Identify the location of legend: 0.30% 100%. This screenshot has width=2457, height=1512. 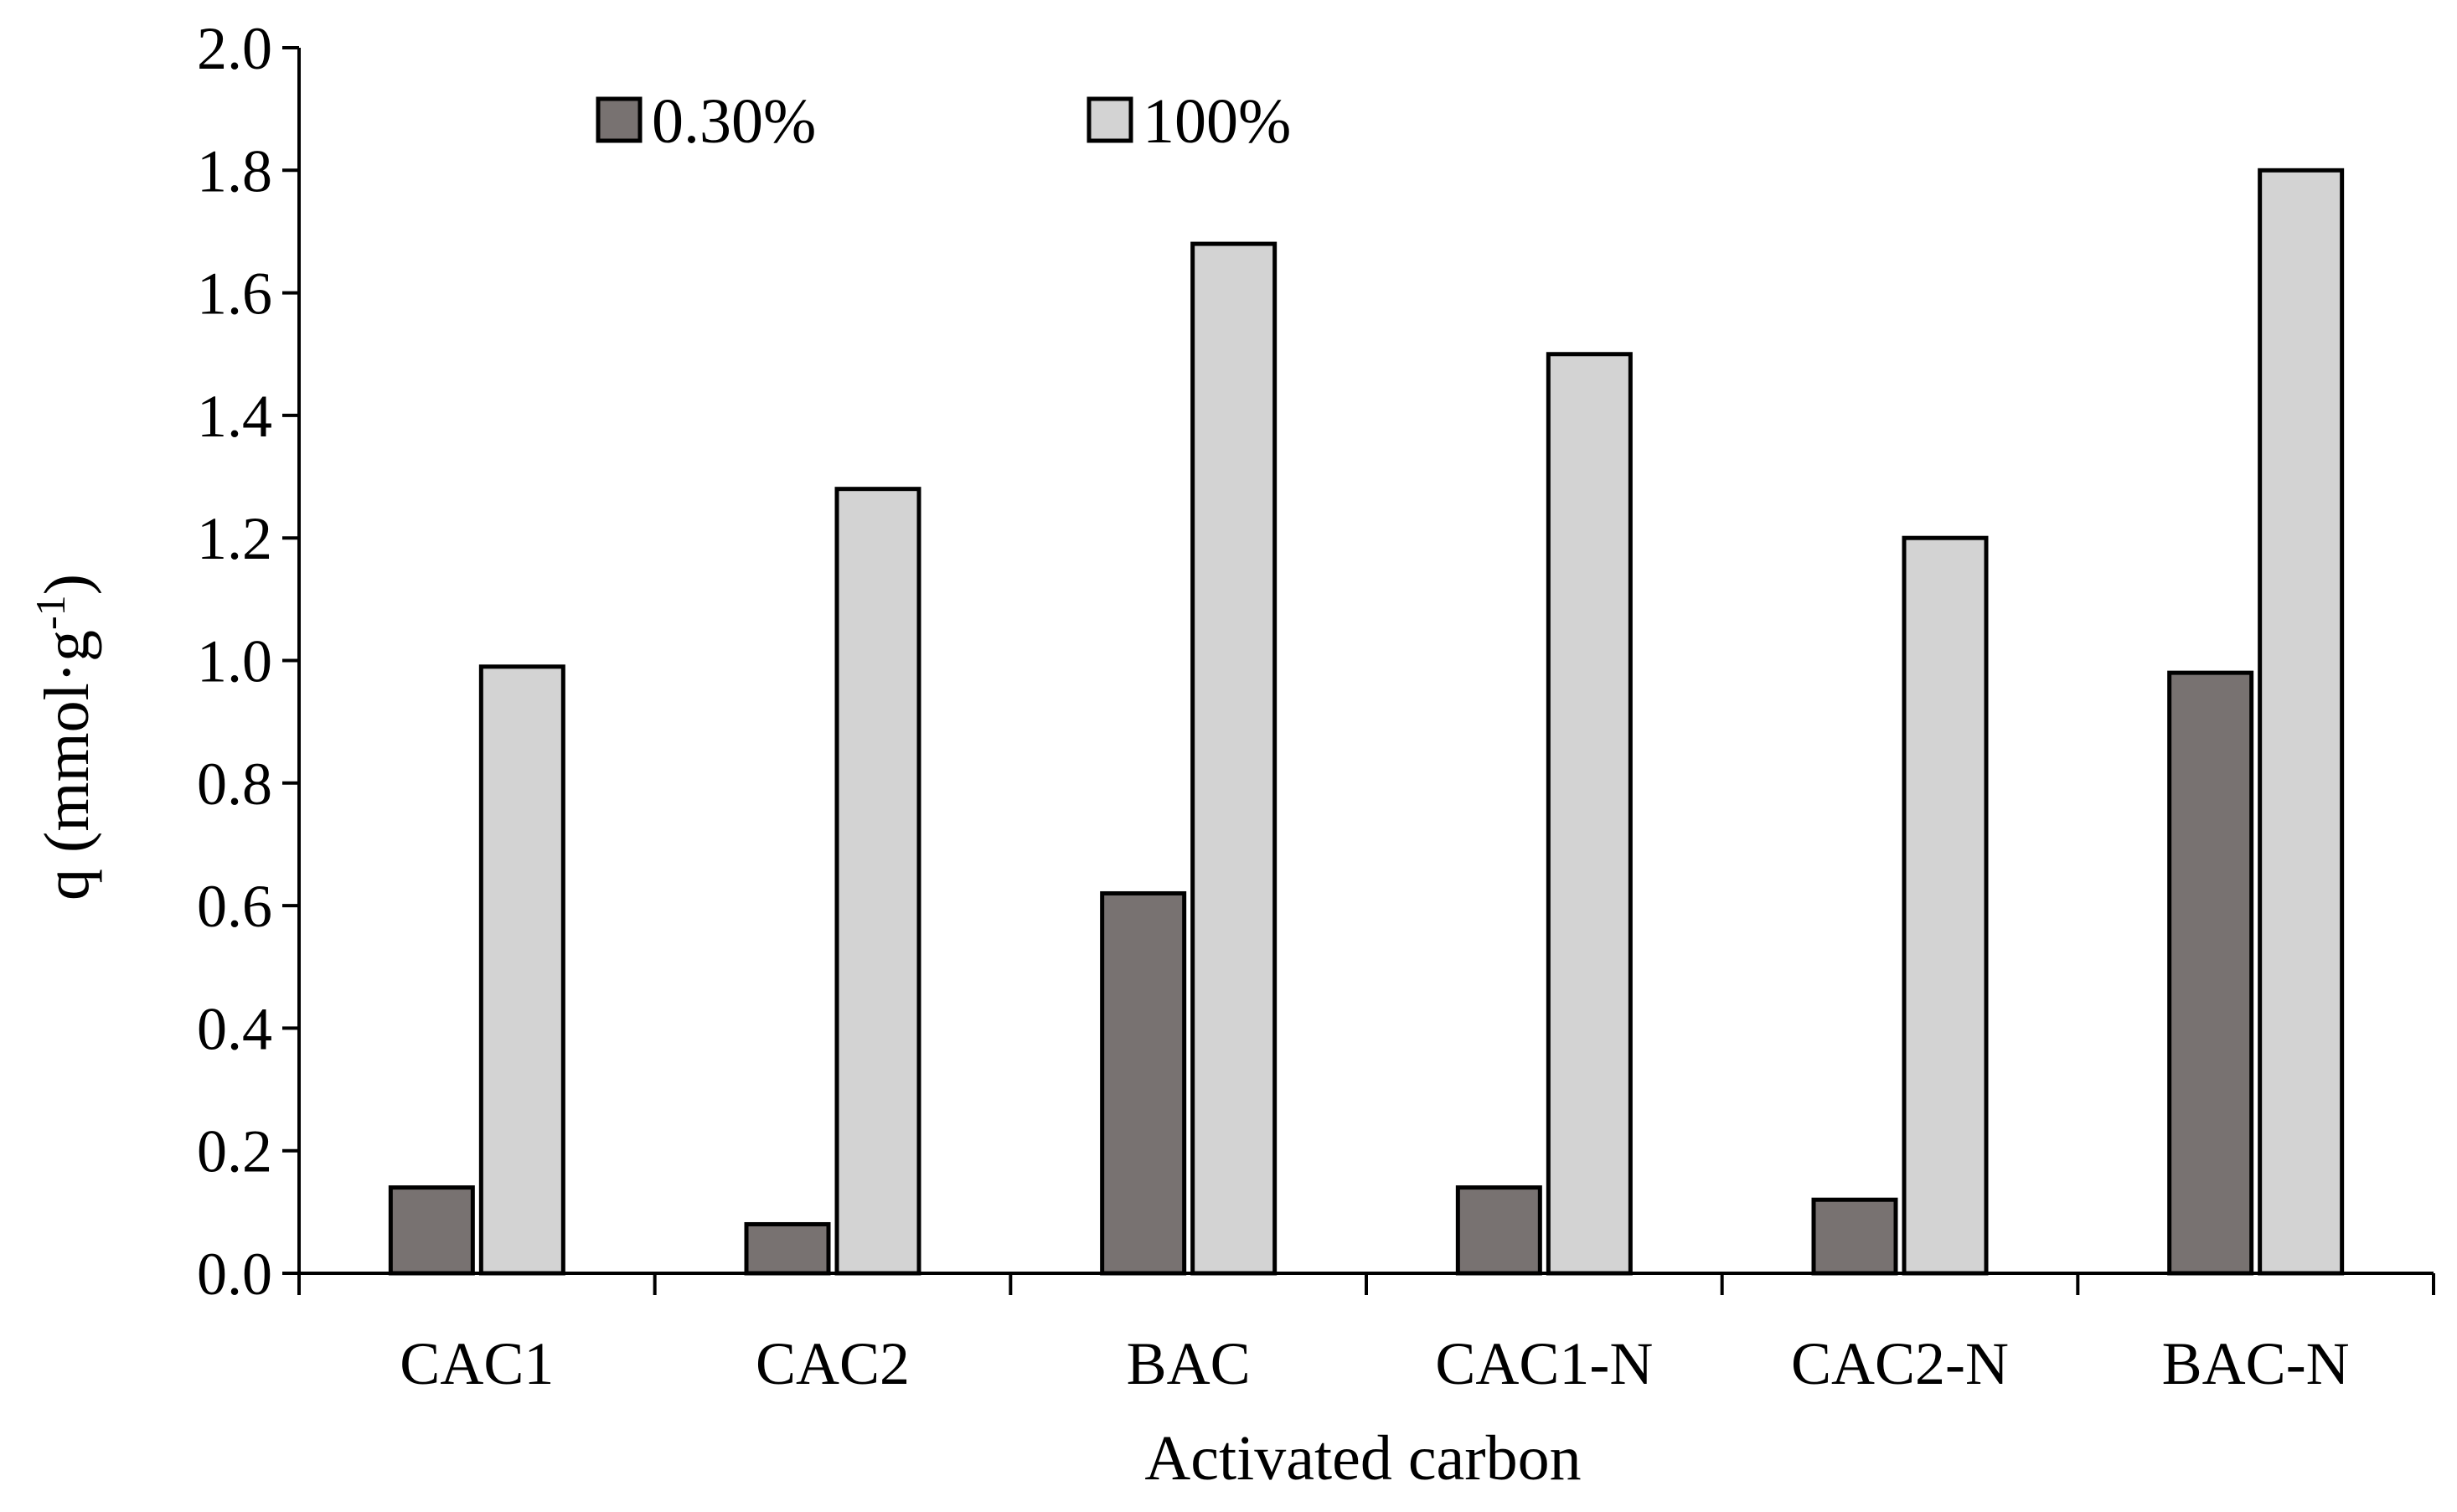
(943, 121).